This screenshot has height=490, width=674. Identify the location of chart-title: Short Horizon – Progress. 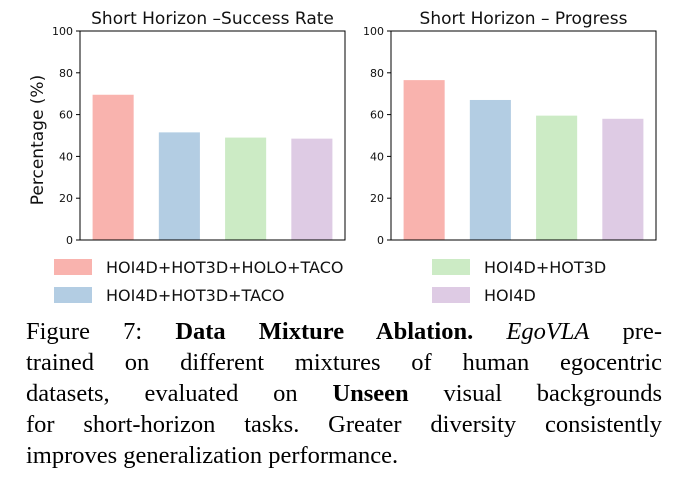
(524, 19).